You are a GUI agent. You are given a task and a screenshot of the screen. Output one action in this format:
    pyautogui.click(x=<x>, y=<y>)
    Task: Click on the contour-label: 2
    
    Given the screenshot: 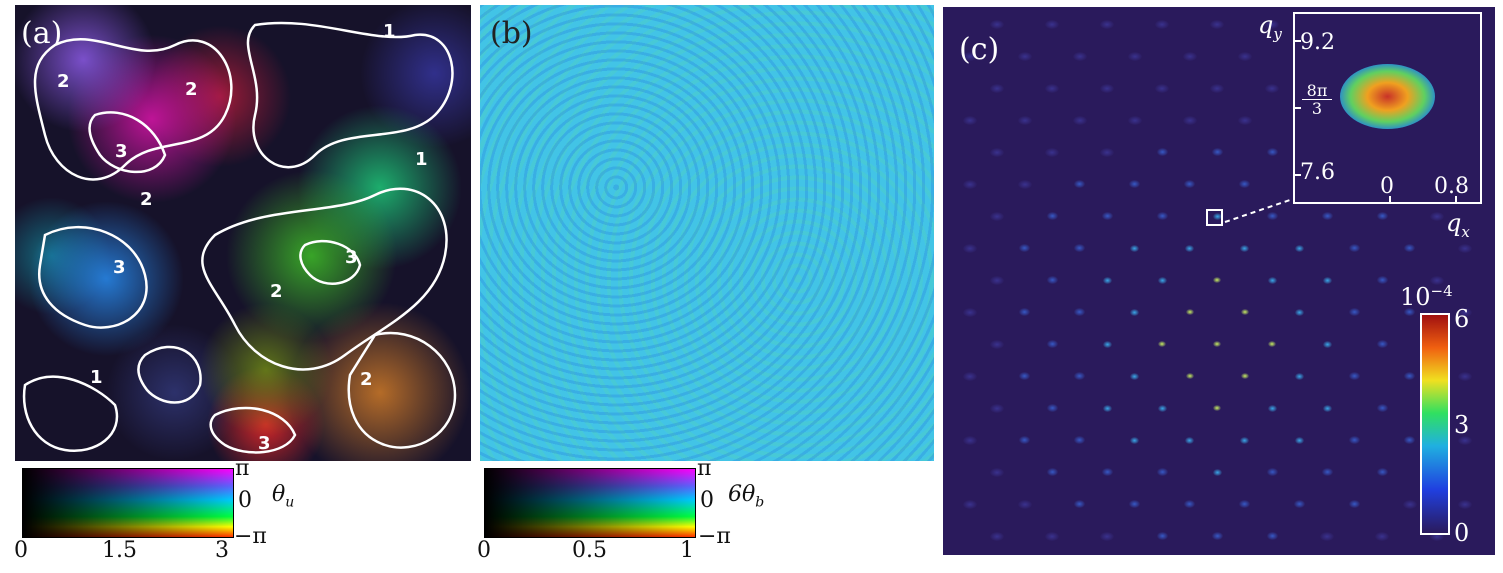 What is the action you would take?
    pyautogui.click(x=146, y=199)
    